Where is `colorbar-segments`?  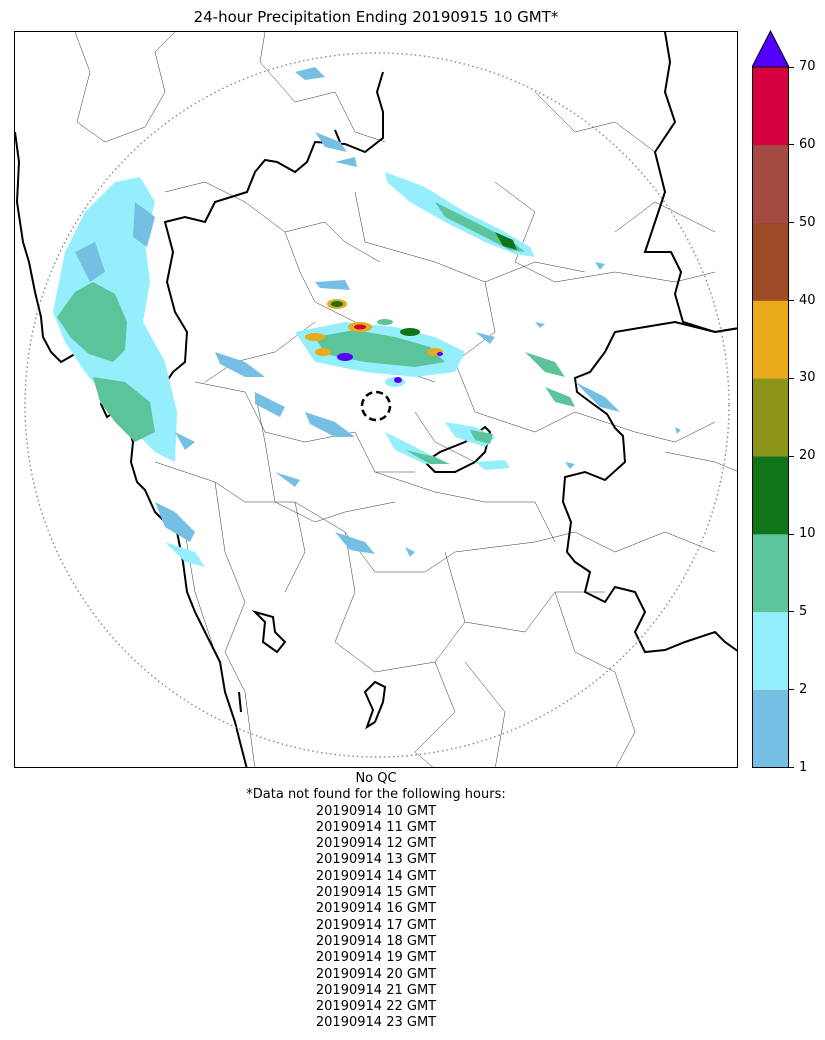 colorbar-segments is located at coordinates (770, 417).